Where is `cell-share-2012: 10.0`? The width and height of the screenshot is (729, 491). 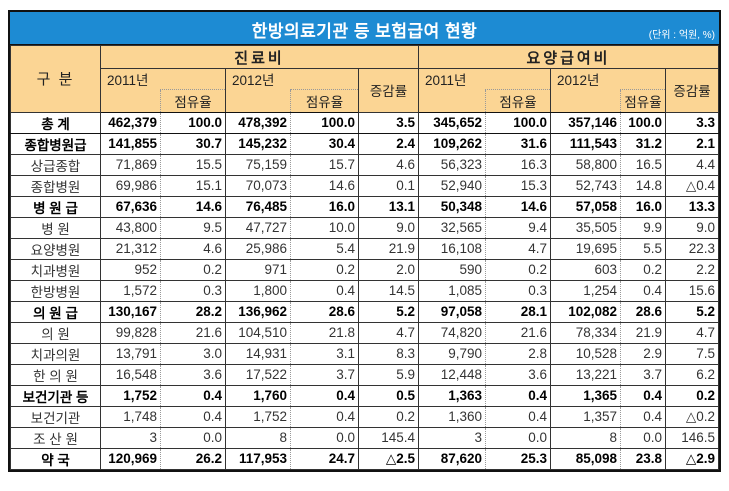 cell-share-2012: 10.0 is located at coordinates (324, 227).